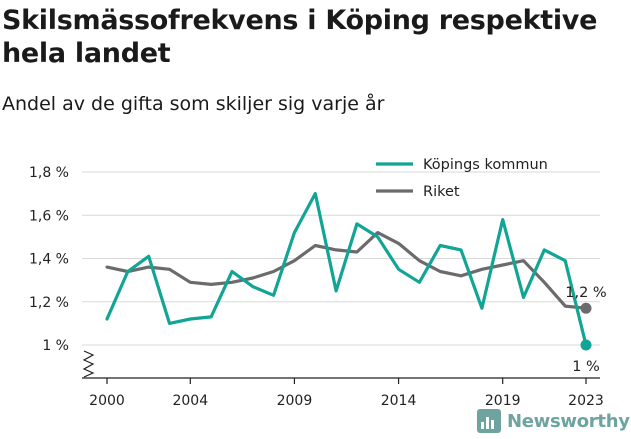 This screenshot has height=439, width=631. What do you see at coordinates (49, 173) in the screenshot?
I see `y-tick-label: 1,8 %` at bounding box center [49, 173].